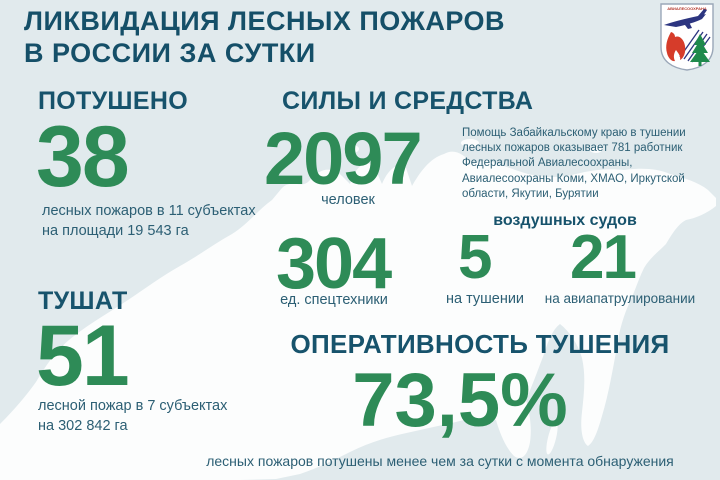 This screenshot has width=720, height=480. What do you see at coordinates (83, 356) in the screenshot?
I see `active-value: 51` at bounding box center [83, 356].